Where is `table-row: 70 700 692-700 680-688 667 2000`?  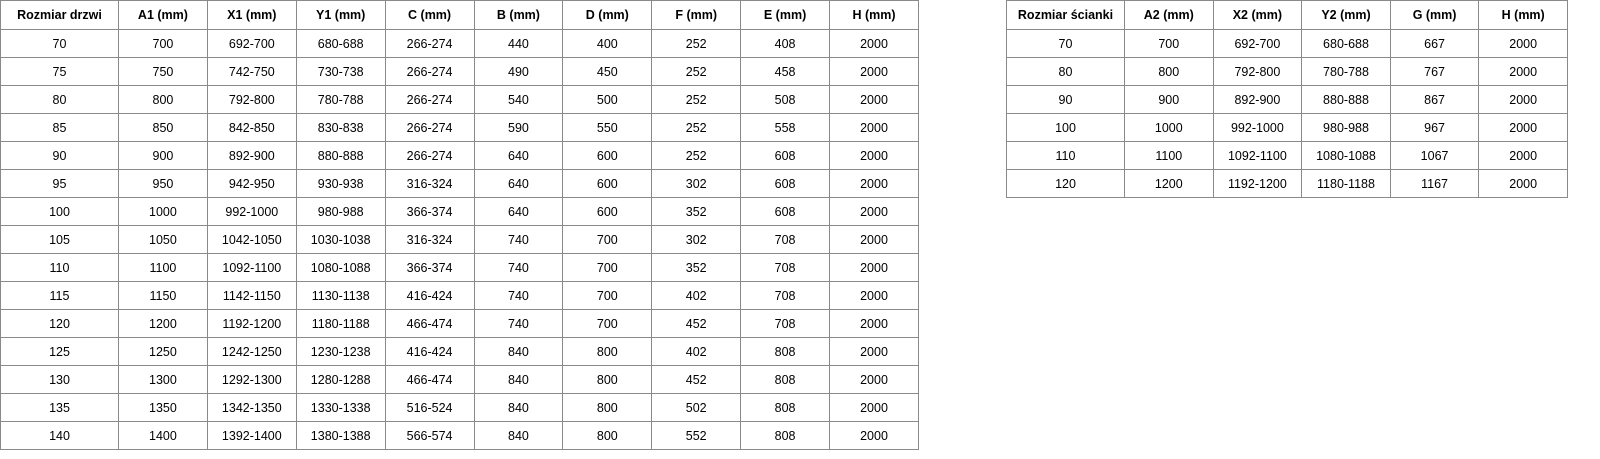 table-row: 70 700 692-700 680-688 667 2000 is located at coordinates (1287, 43).